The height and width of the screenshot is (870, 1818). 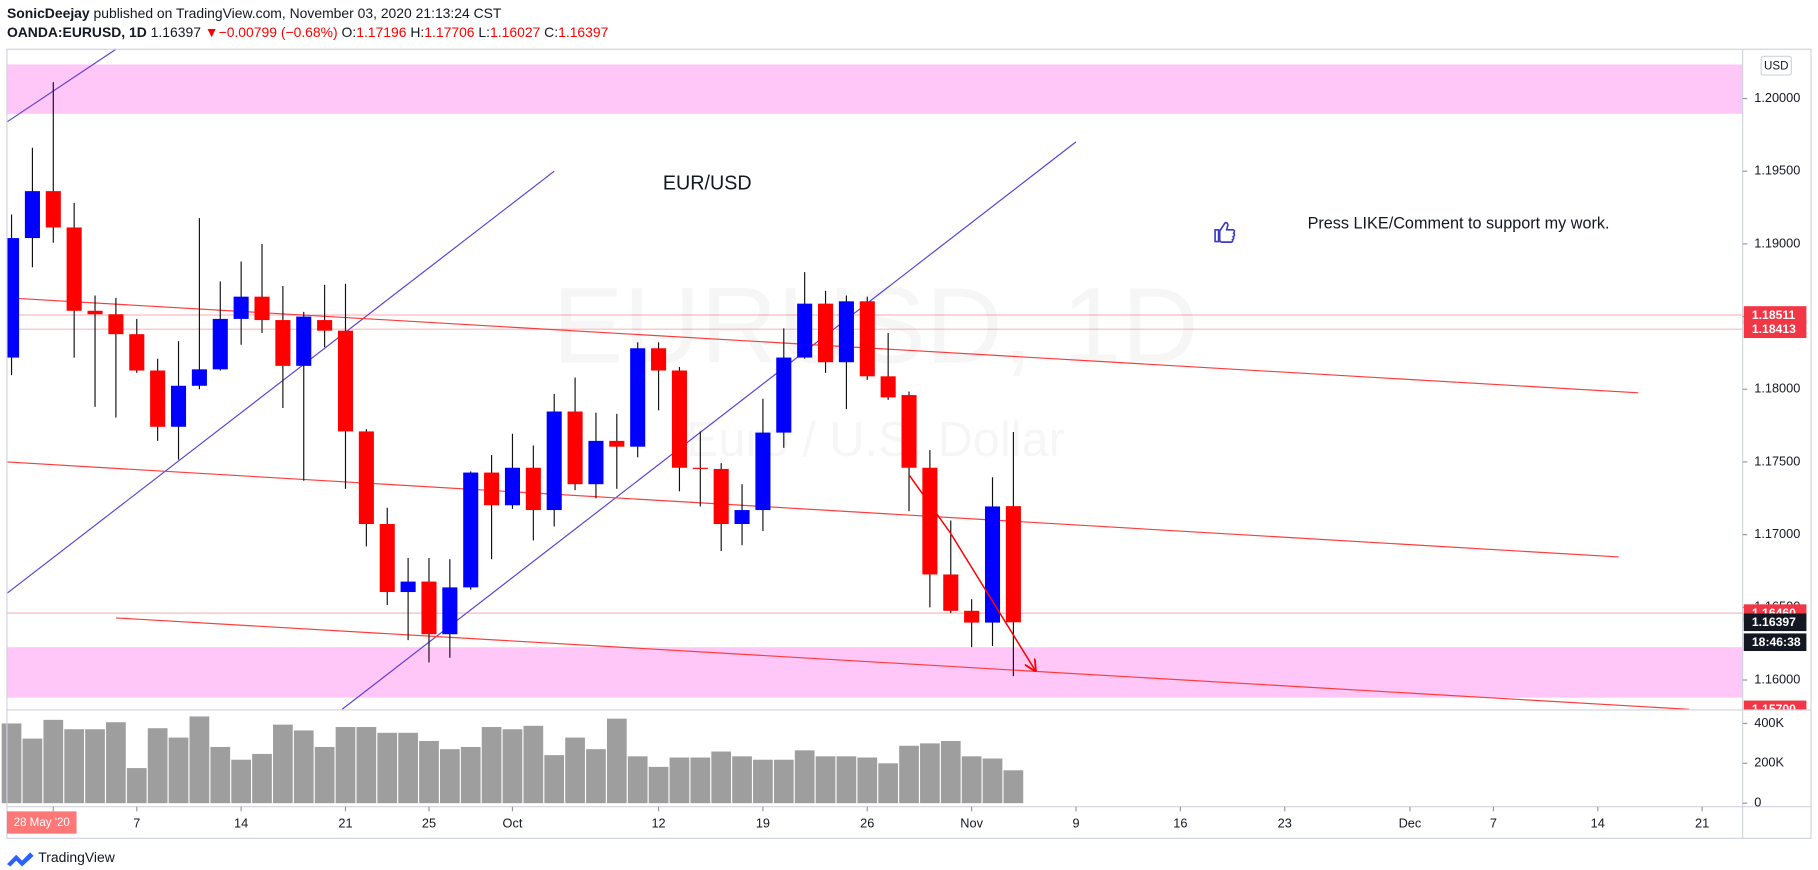 What do you see at coordinates (1777, 97) in the screenshot?
I see `y-tick-label: 1.20000` at bounding box center [1777, 97].